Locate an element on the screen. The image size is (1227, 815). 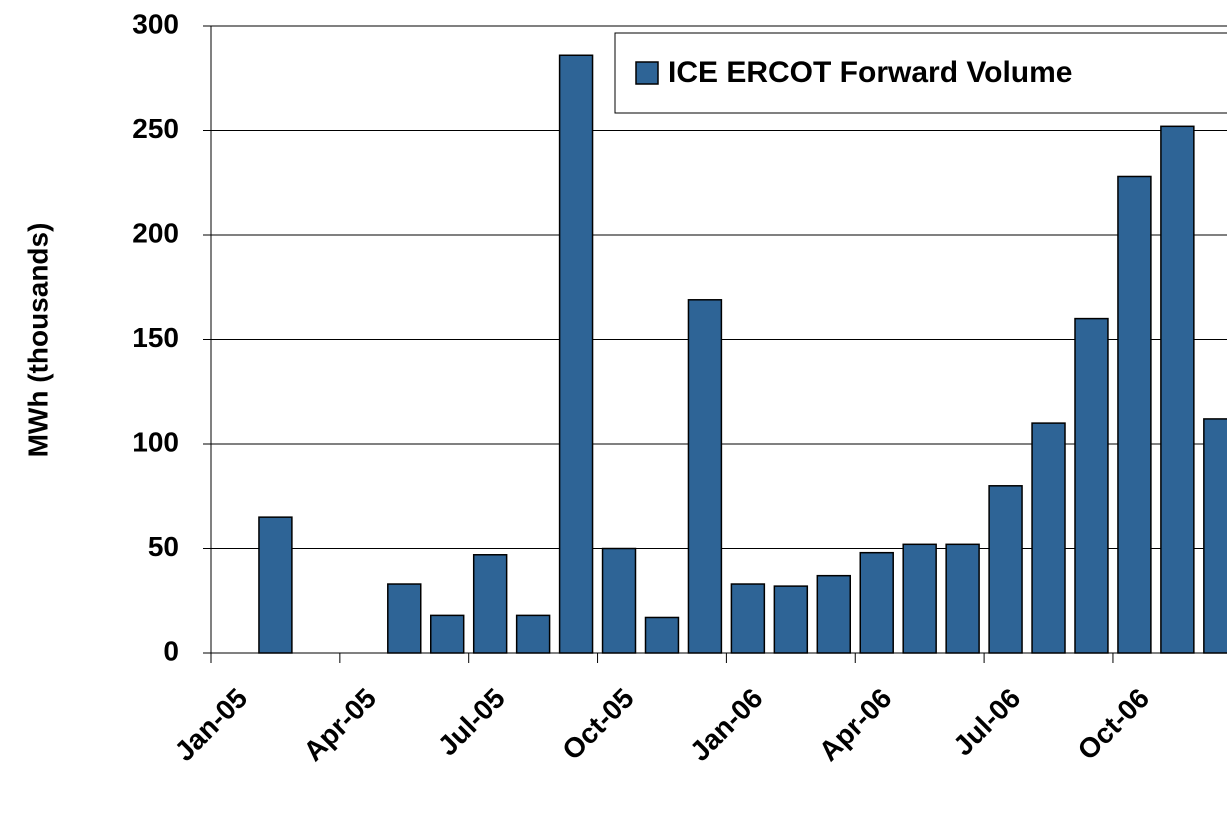
x-tick-label: Jan-06 is located at coordinates (726, 724).